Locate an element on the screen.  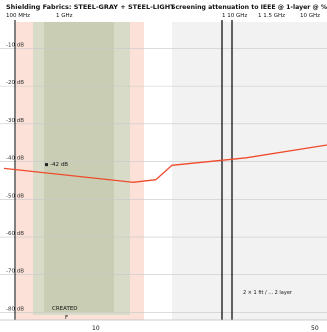
series-line is located at coordinates (165, 163).